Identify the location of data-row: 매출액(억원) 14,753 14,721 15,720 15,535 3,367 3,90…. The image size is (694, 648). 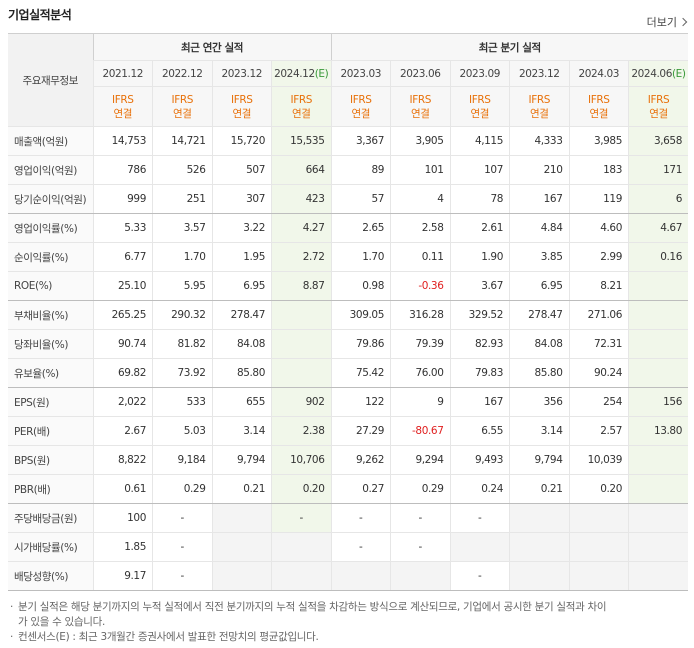
(348, 141).